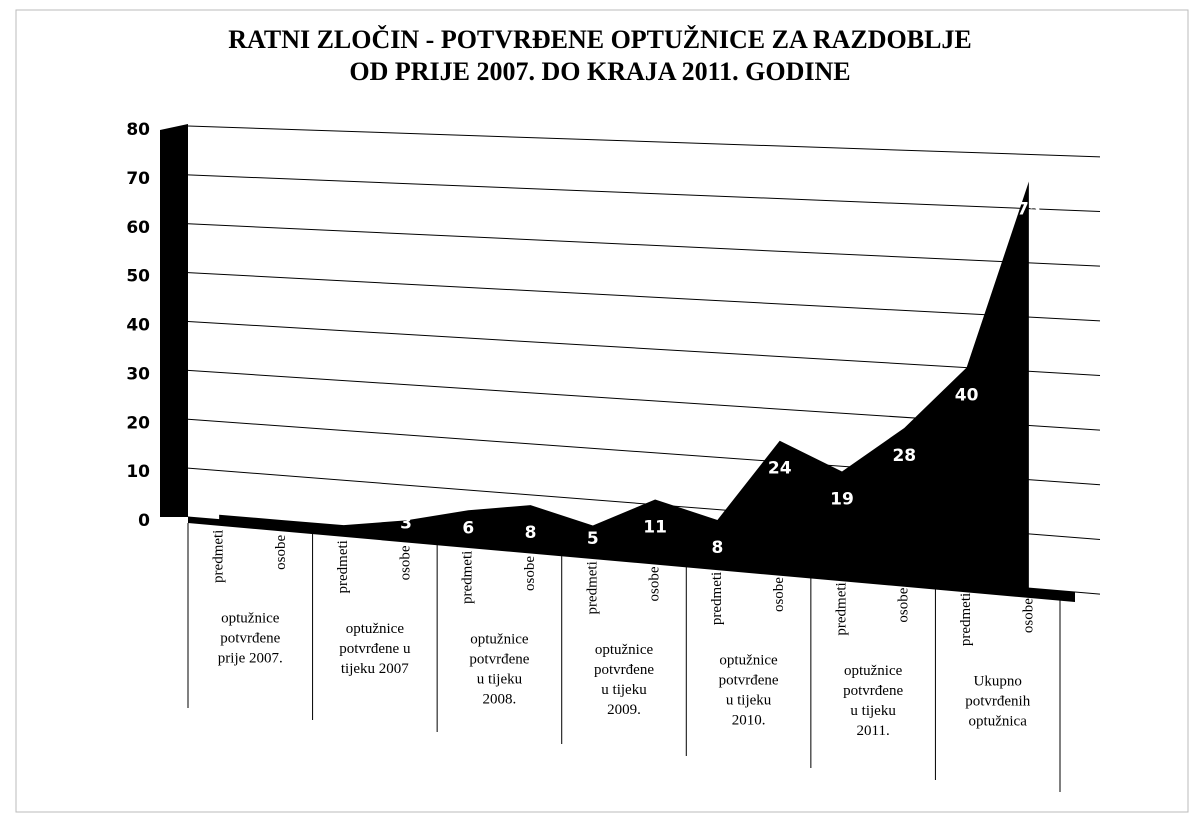  What do you see at coordinates (138, 326) in the screenshot?
I see `y-tick-label: 40` at bounding box center [138, 326].